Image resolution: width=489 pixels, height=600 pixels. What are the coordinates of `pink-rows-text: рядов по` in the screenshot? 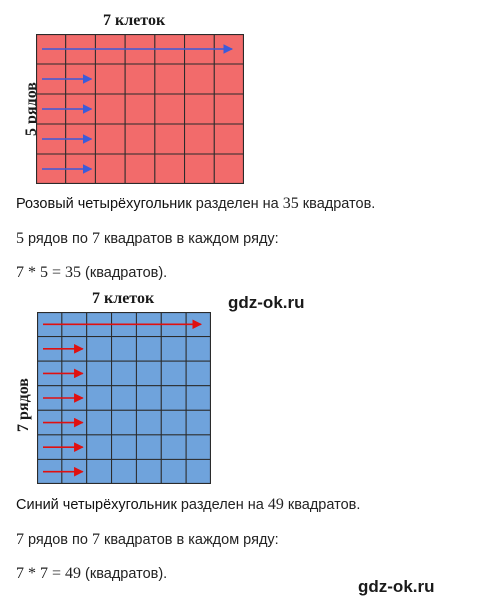 It's located at (58, 239).